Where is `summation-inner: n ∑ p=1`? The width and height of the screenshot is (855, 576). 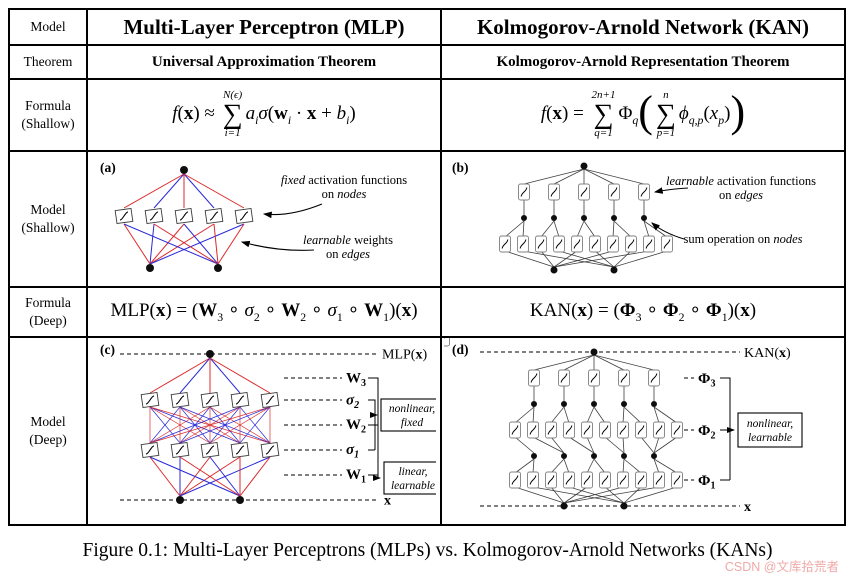 summation-inner: n ∑ p=1 is located at coordinates (665, 114).